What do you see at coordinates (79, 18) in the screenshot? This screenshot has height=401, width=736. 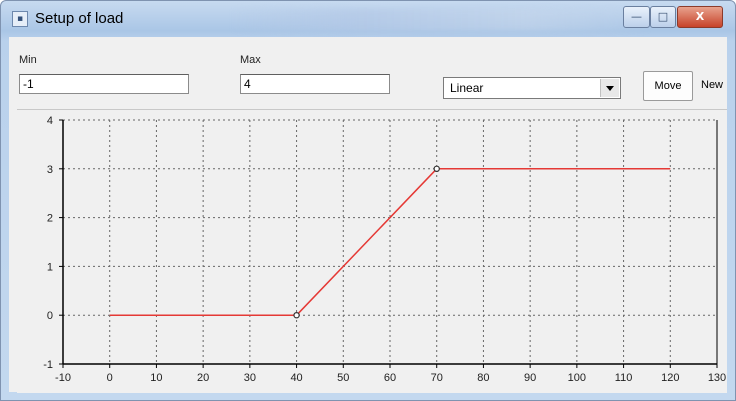 I see `window-title: Setup of load` at bounding box center [79, 18].